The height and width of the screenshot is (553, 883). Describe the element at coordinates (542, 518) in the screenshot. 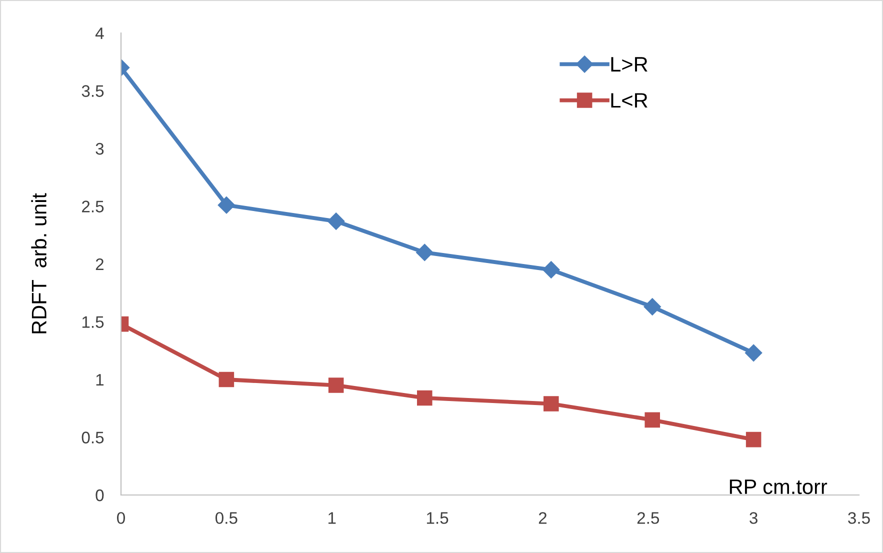

I see `x-tick-label: 2` at that location.